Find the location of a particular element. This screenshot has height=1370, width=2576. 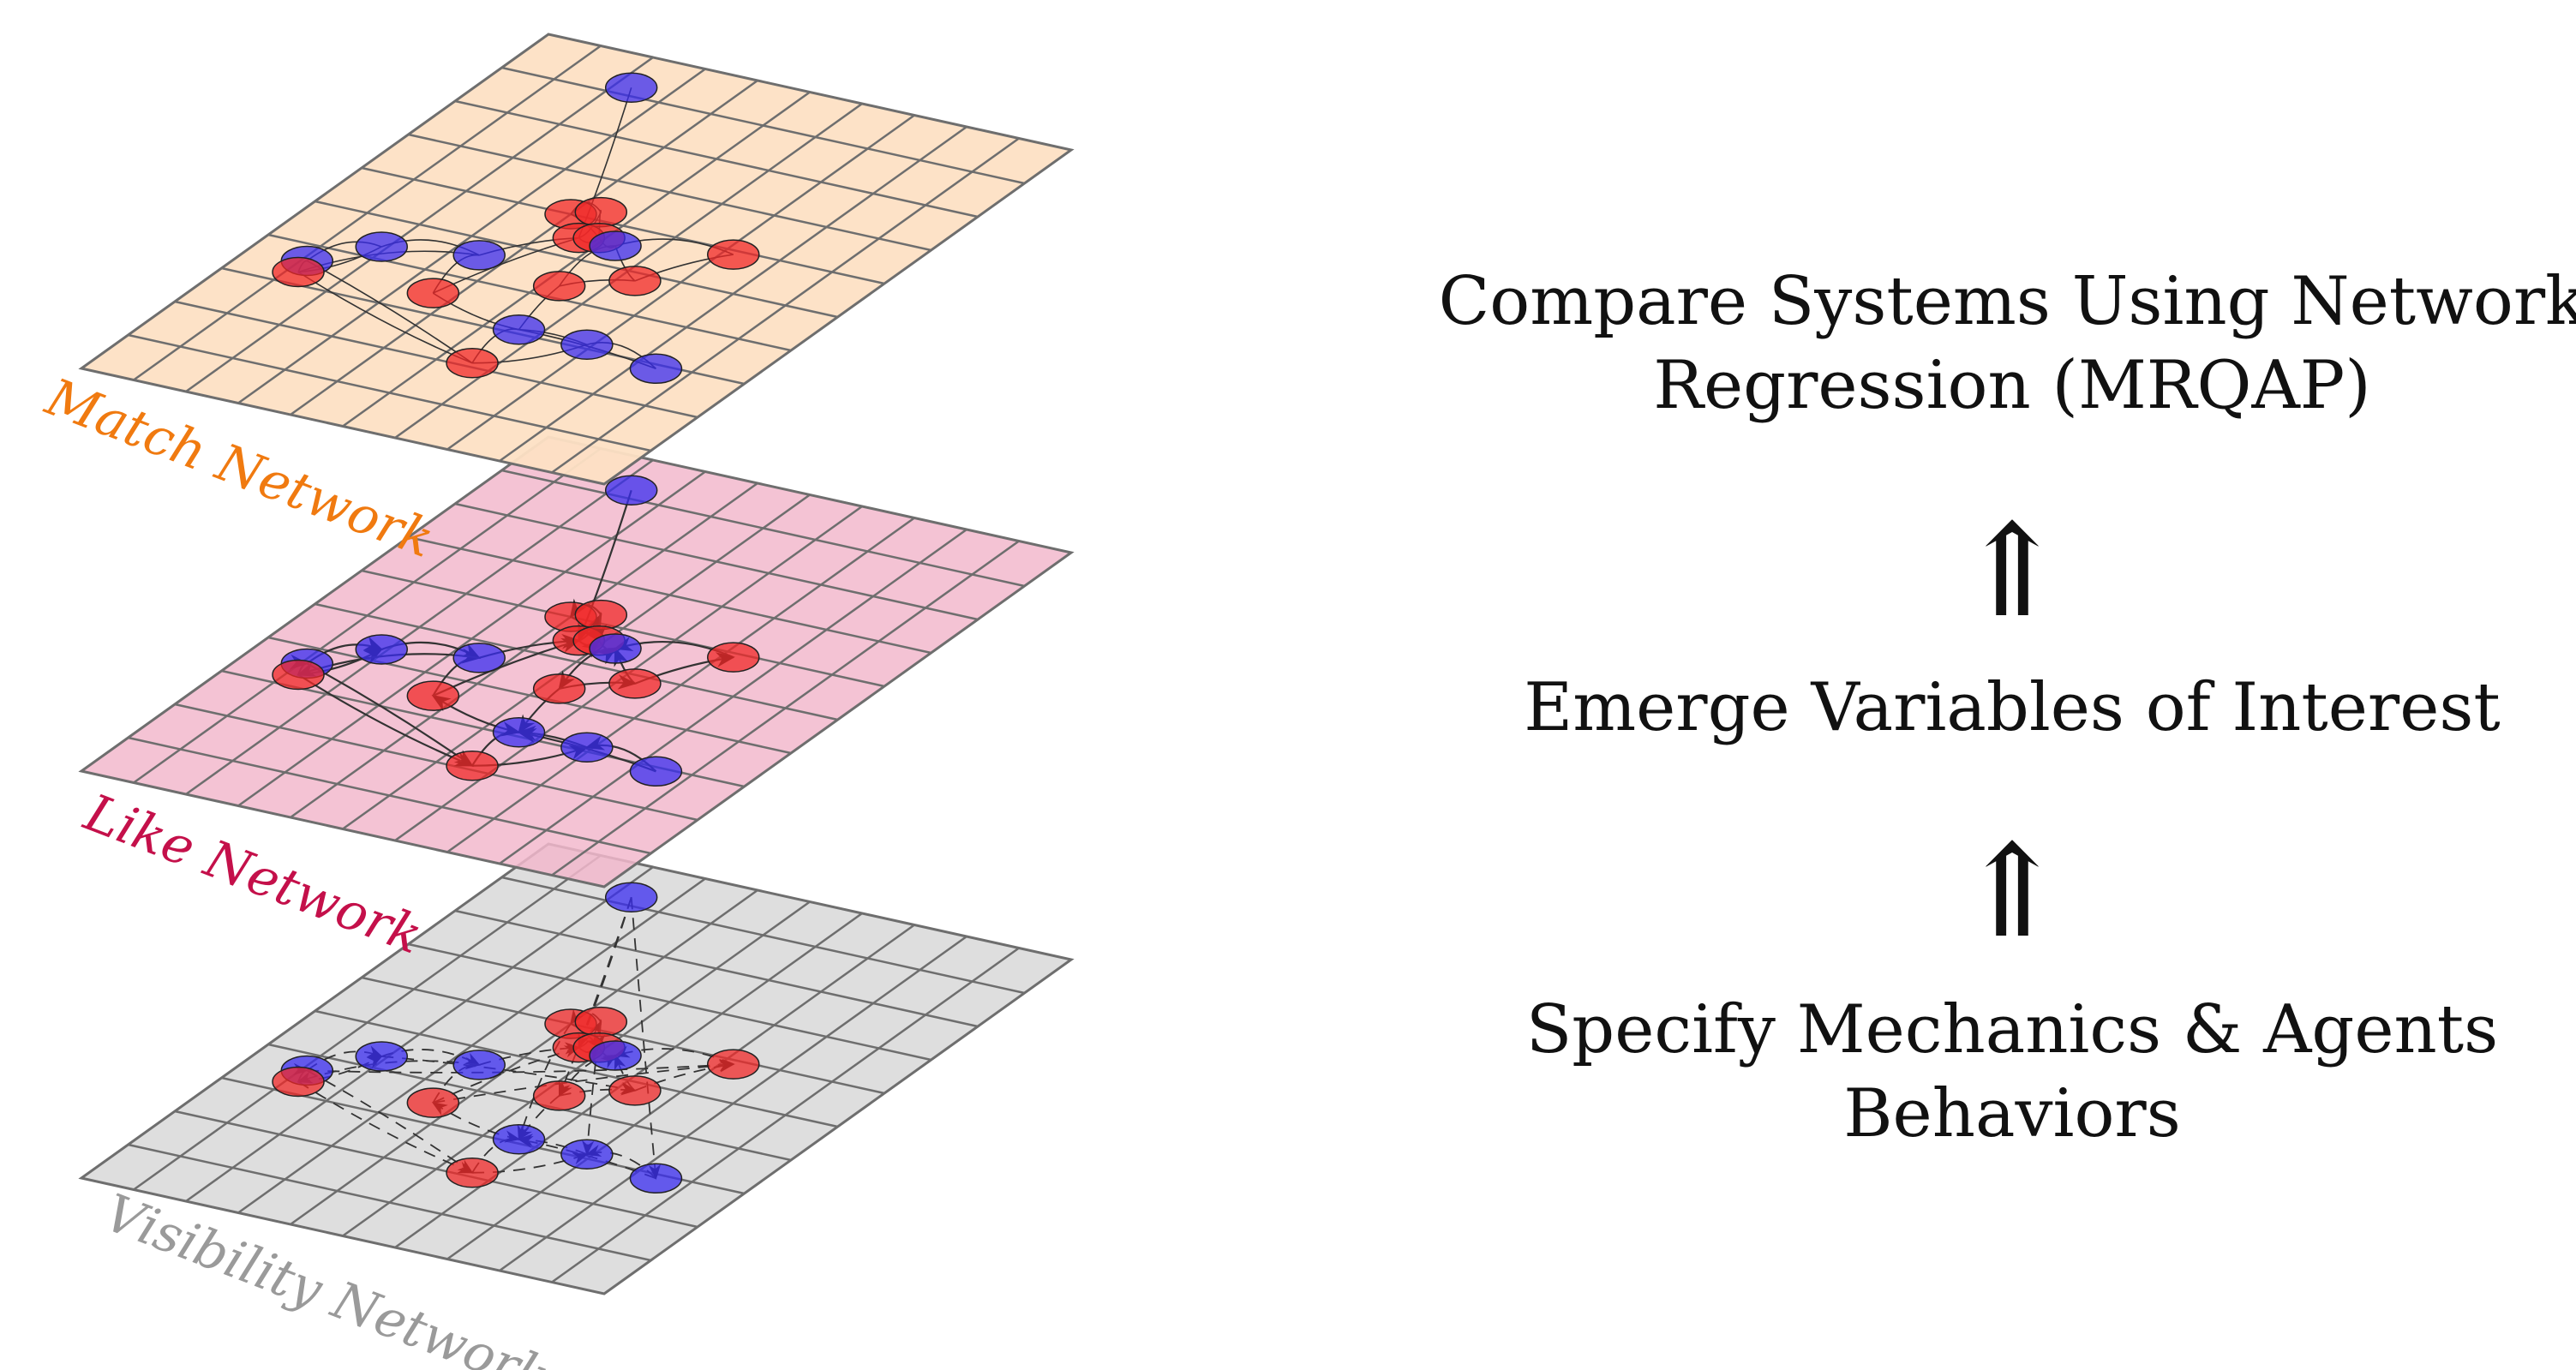

up-double-arrow-upper-icon: ⇑ is located at coordinates (2012, 572).